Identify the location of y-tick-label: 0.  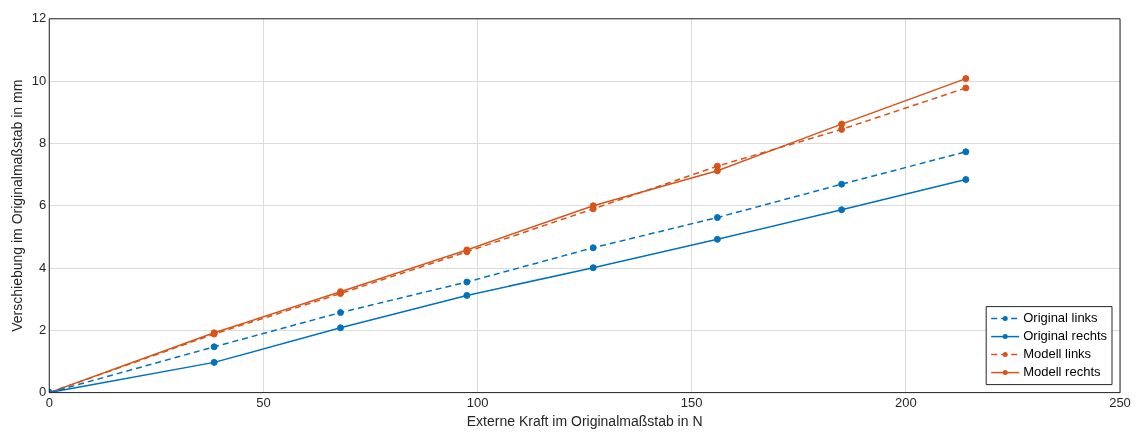
(43, 392).